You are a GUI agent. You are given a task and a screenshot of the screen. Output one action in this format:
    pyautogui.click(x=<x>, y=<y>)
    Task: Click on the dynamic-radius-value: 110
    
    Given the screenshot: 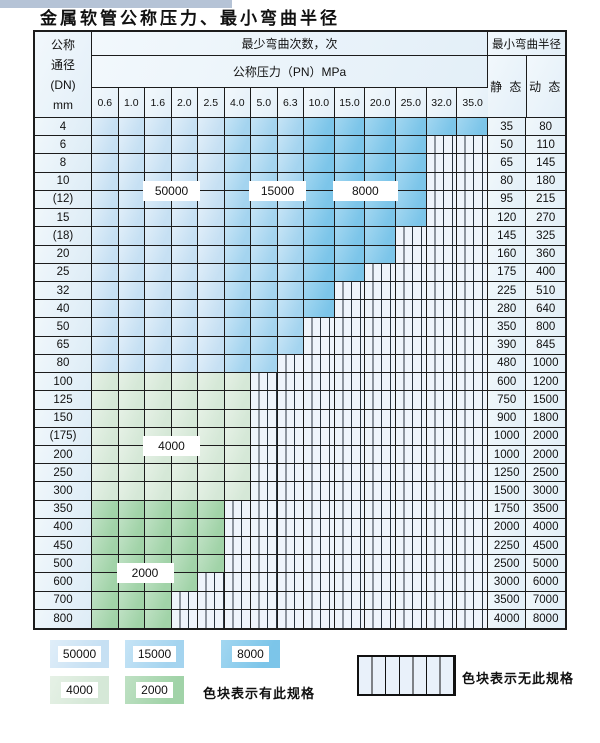 What is the action you would take?
    pyautogui.click(x=545, y=145)
    